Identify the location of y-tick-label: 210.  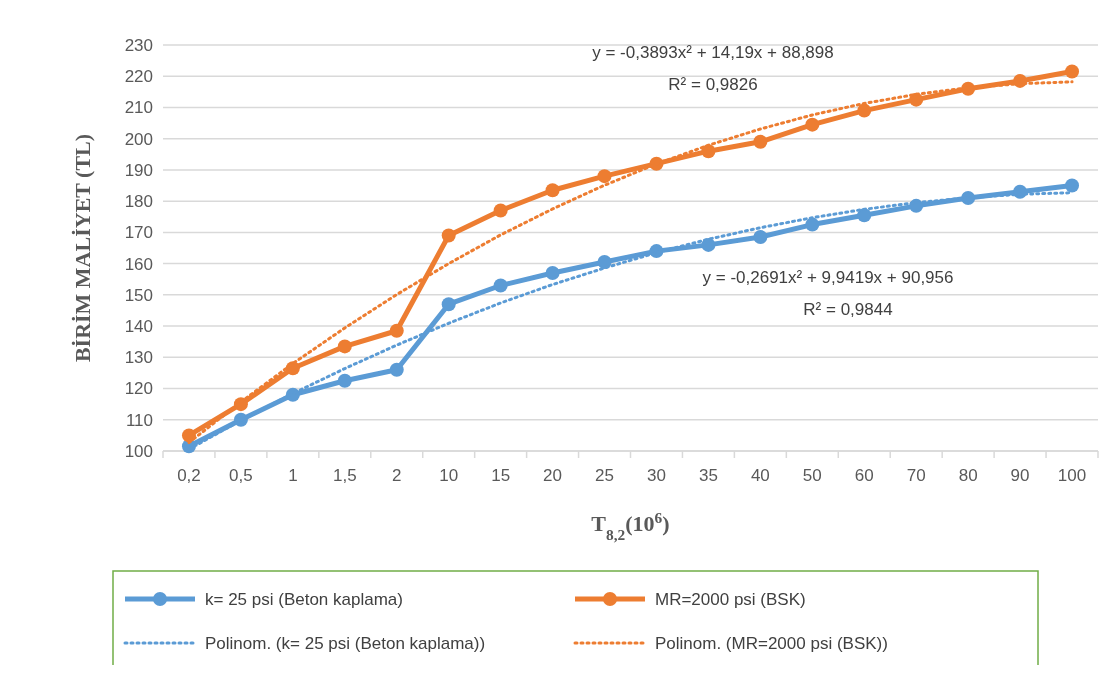
(138, 108).